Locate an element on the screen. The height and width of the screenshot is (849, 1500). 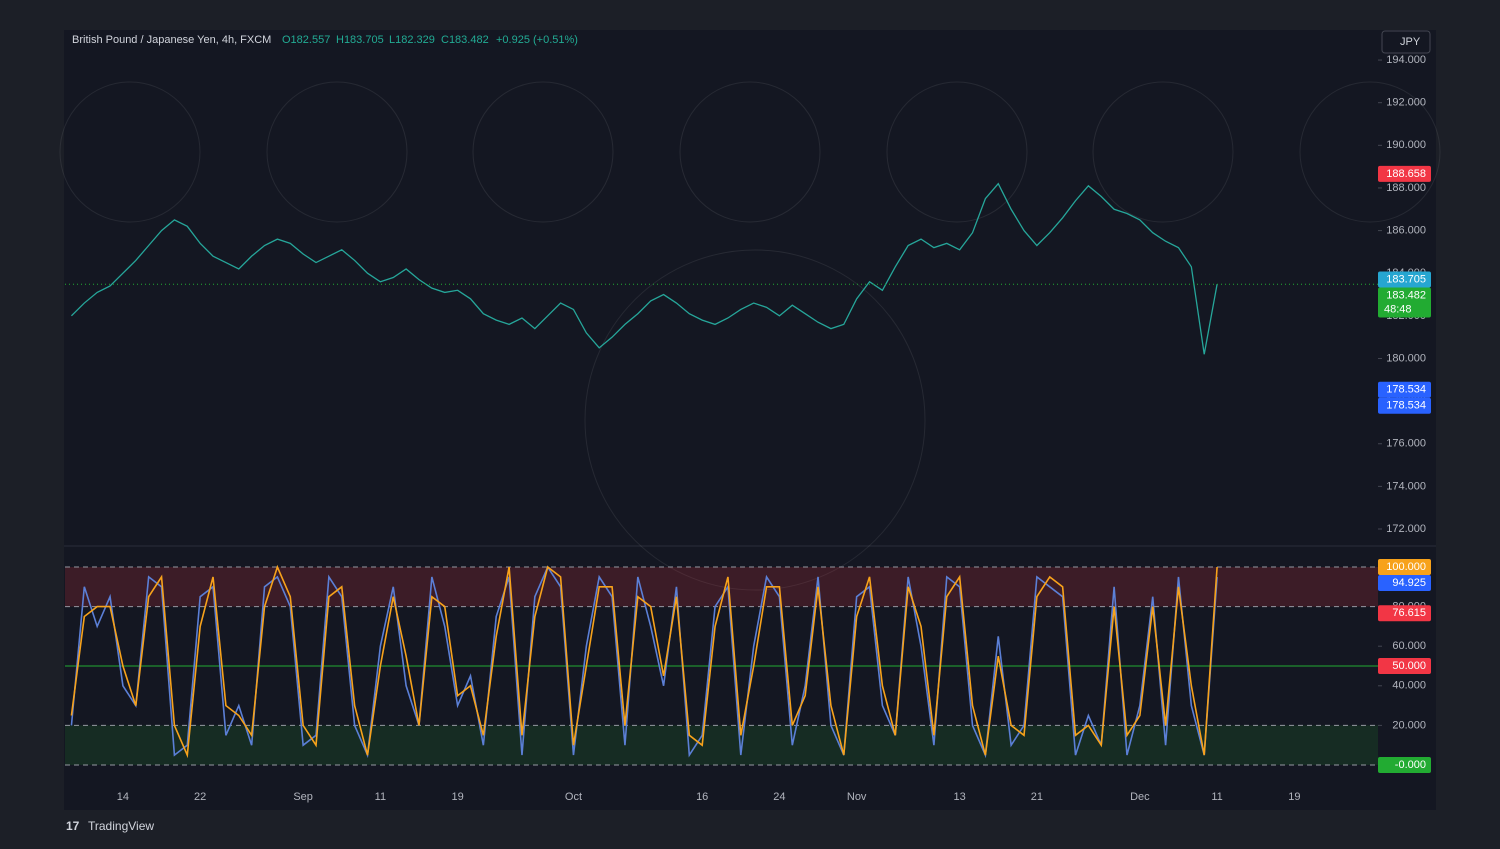
ohlc-change: +0.925 (+0.51%) is located at coordinates (537, 40).